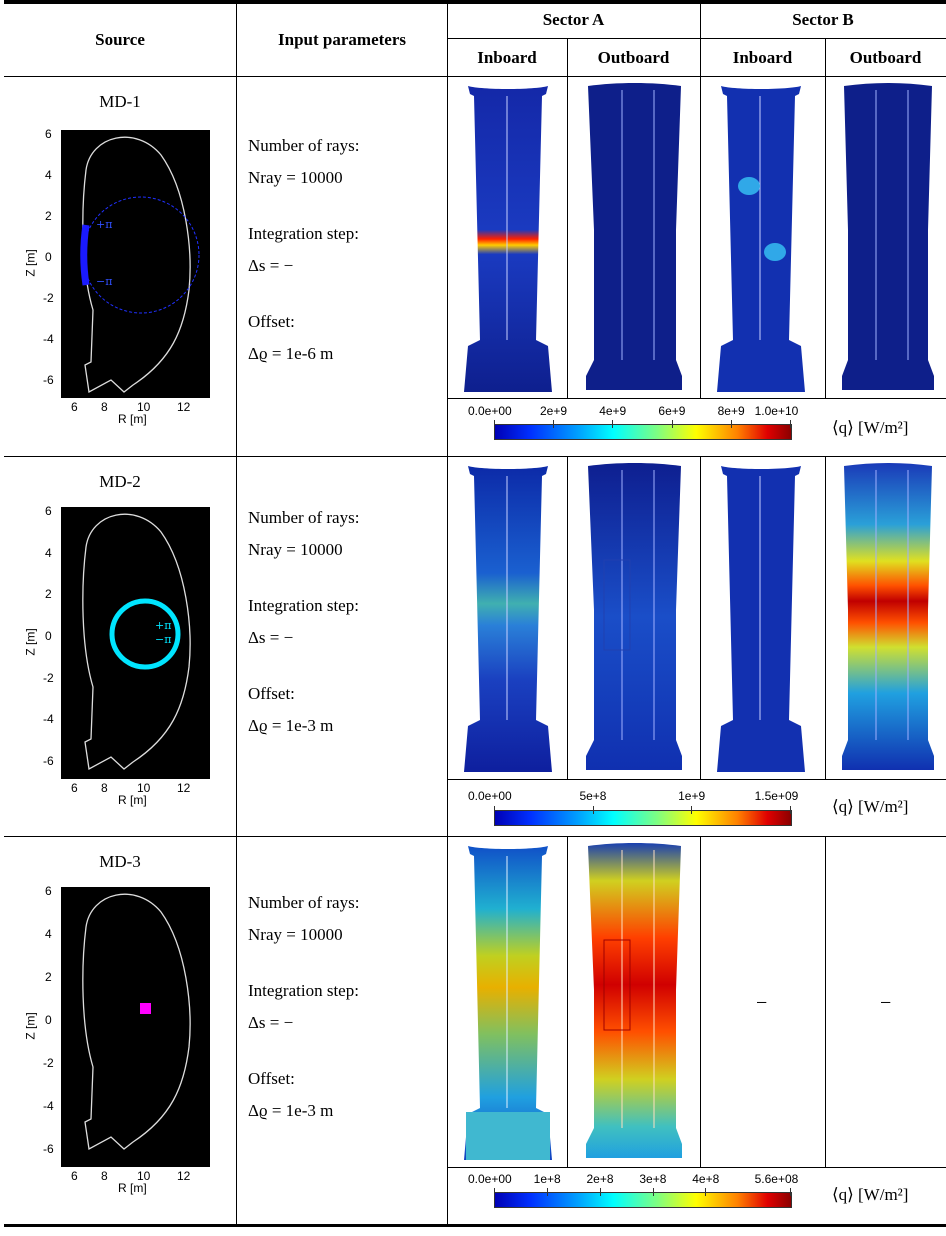 The image size is (946, 1236). Describe the element at coordinates (593, 796) in the screenshot. I see `colorbar-tick-label: 5e+8` at that location.